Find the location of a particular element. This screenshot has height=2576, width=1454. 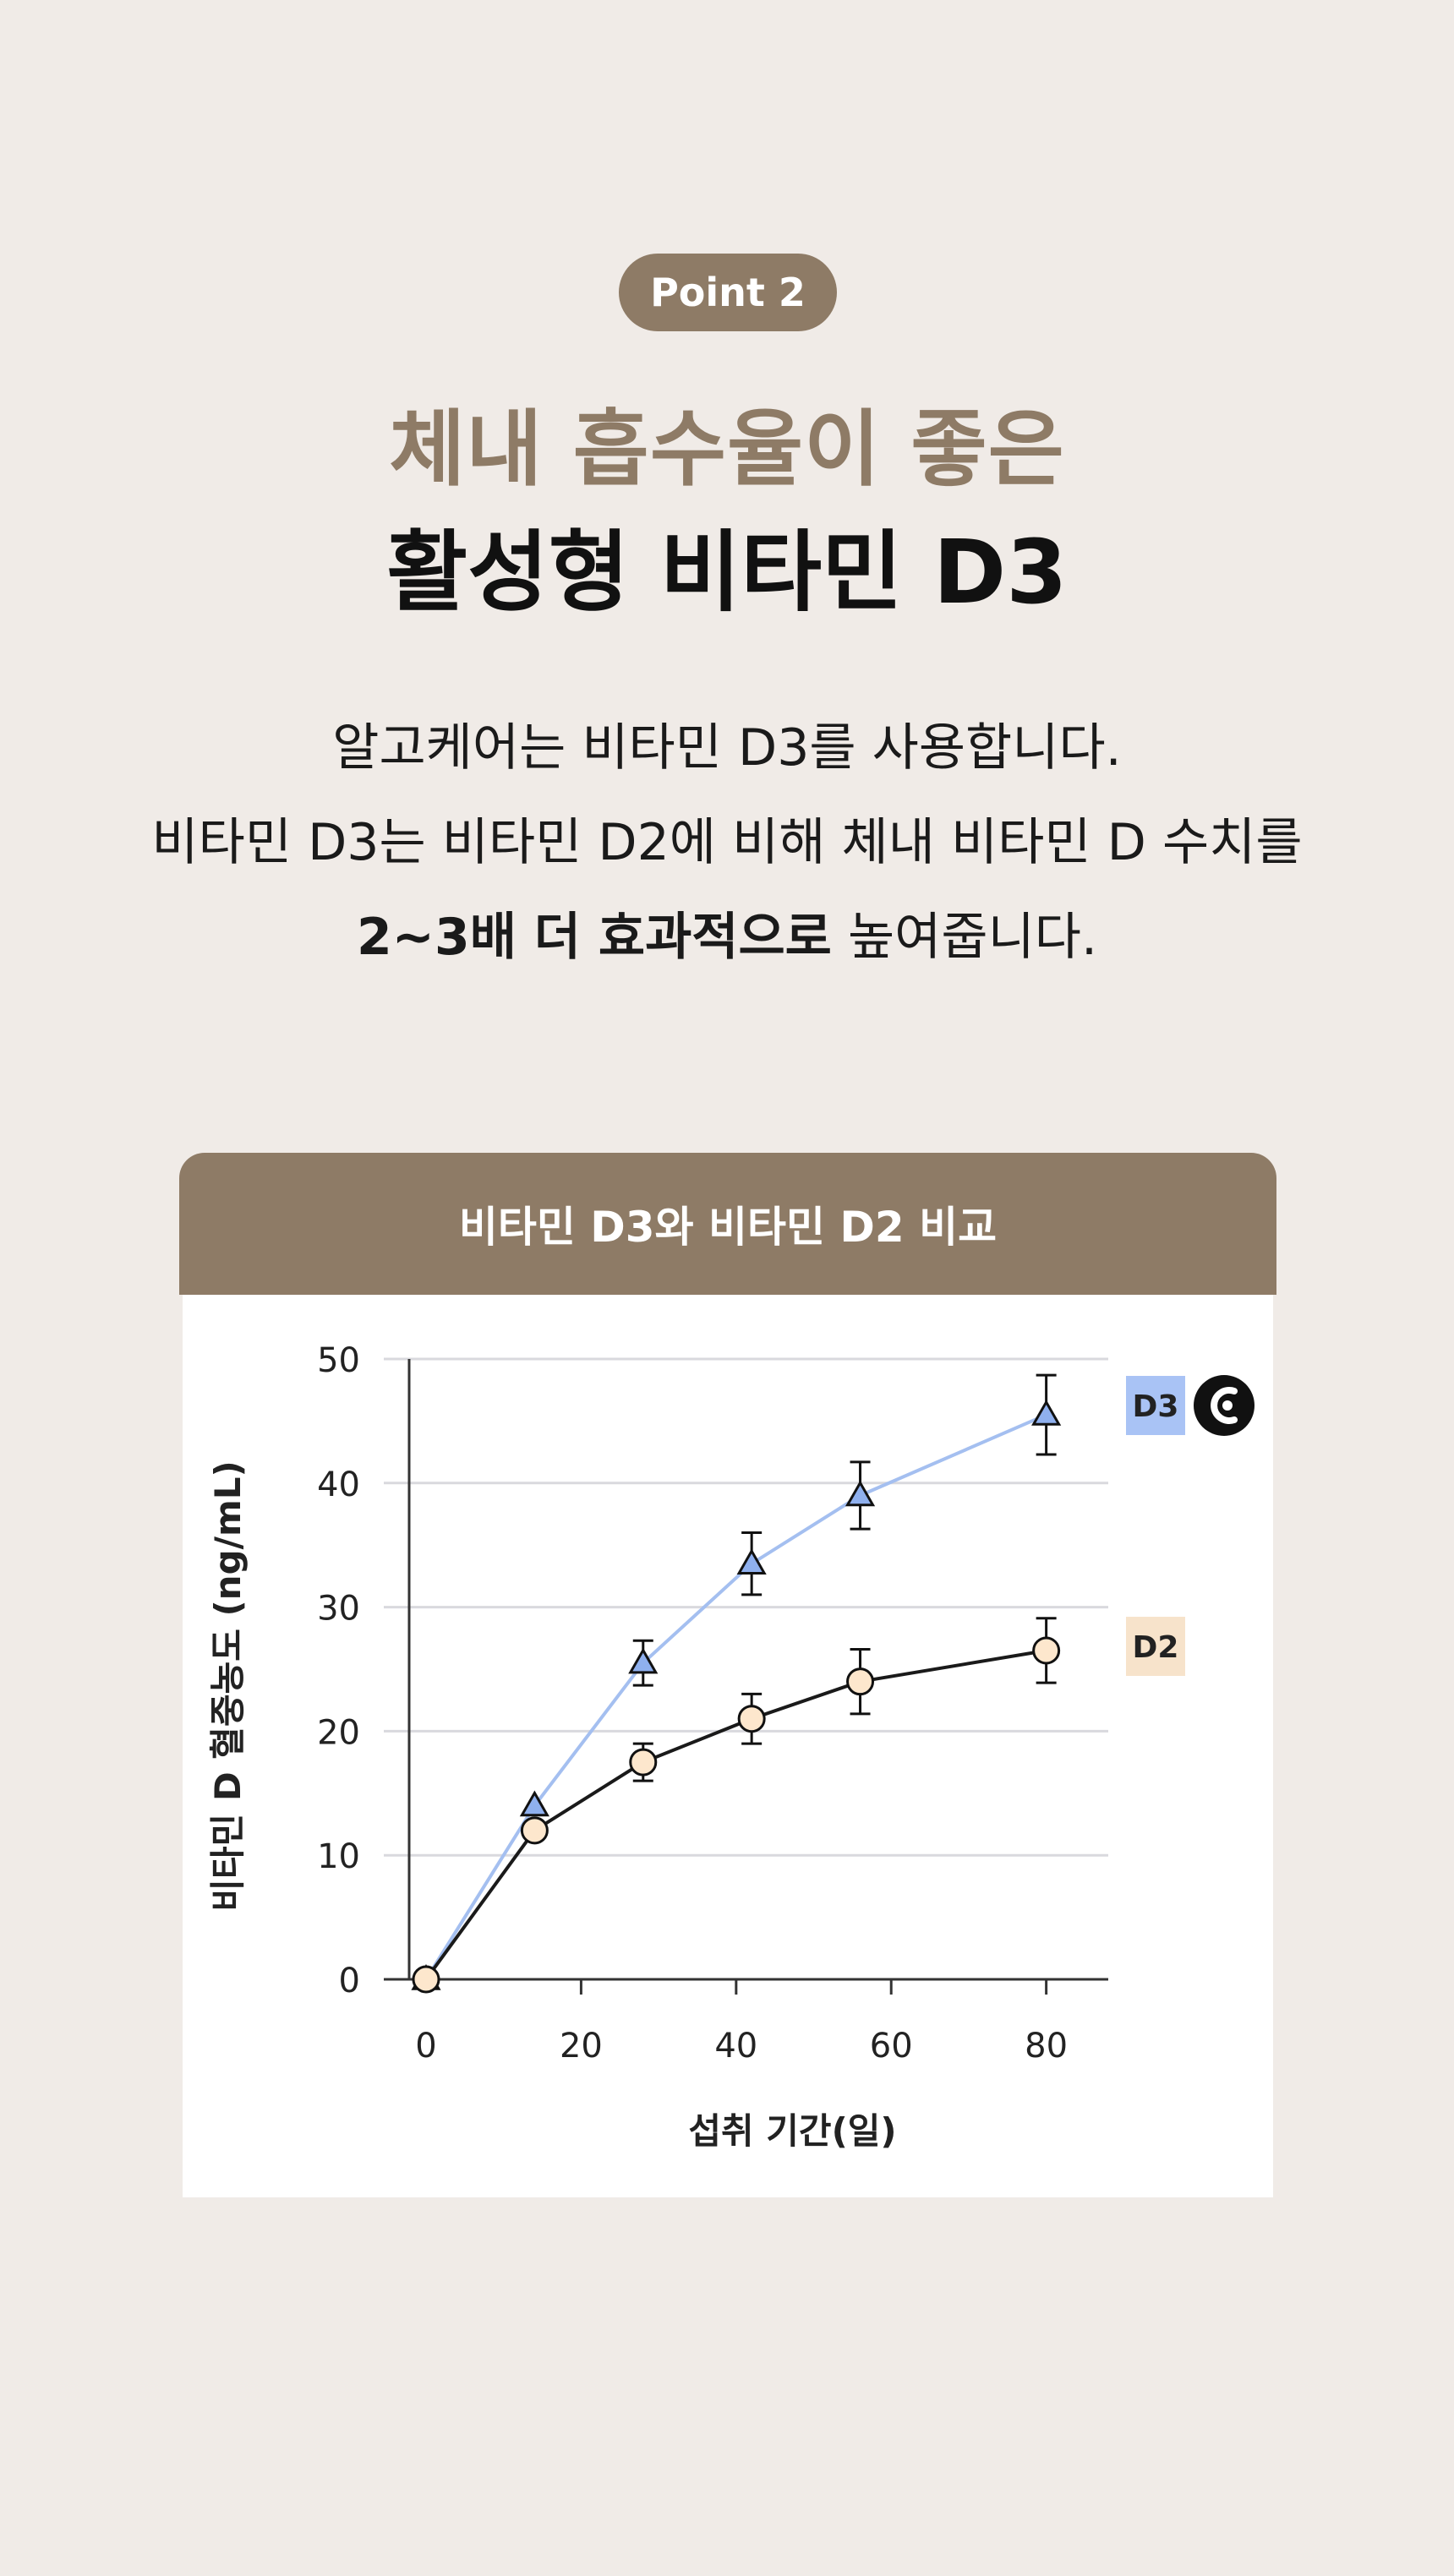

description-line-3: 2~3배 더 효과적으로 높여줍니다. is located at coordinates (727, 932).